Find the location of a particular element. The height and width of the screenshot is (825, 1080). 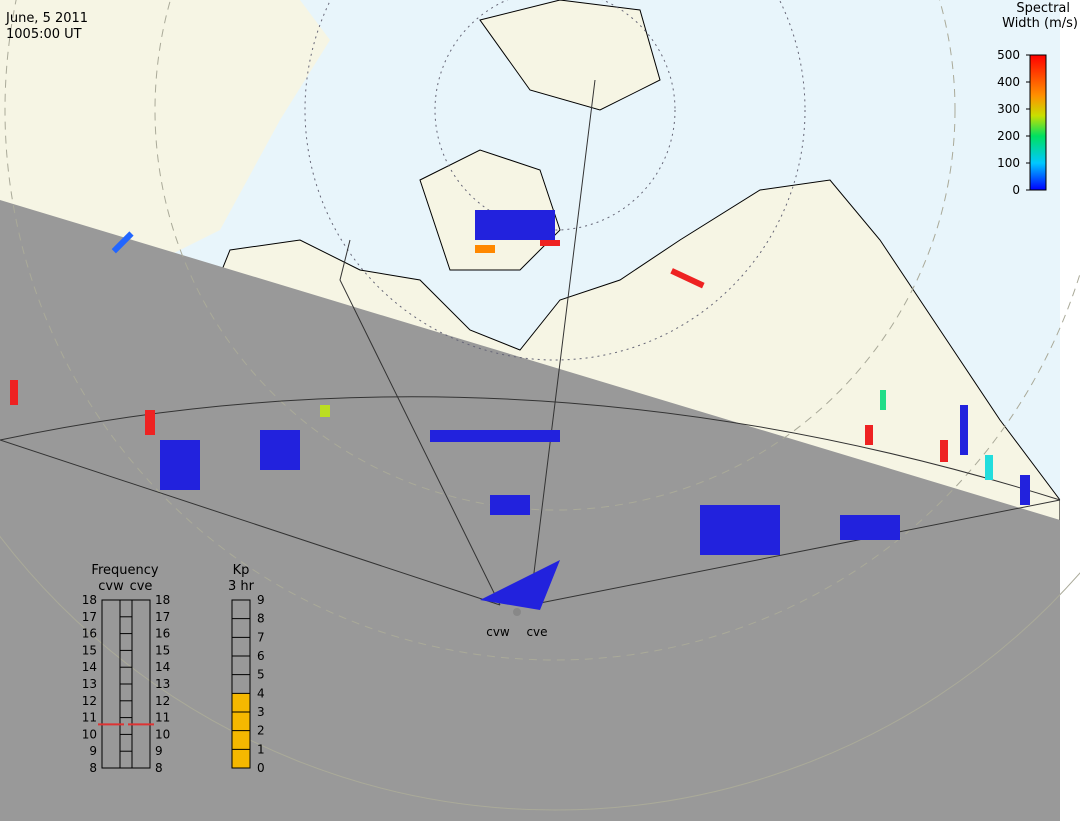

kp-tick-label: 3 is located at coordinates (261, 712).